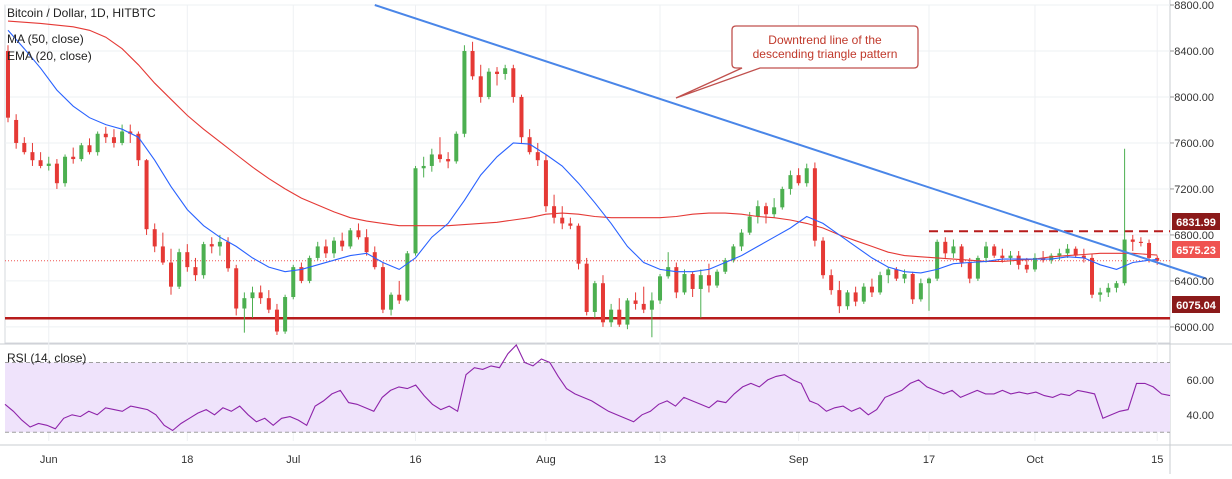  I want to click on price-tick-label: 8000.00, so click(1194, 98).